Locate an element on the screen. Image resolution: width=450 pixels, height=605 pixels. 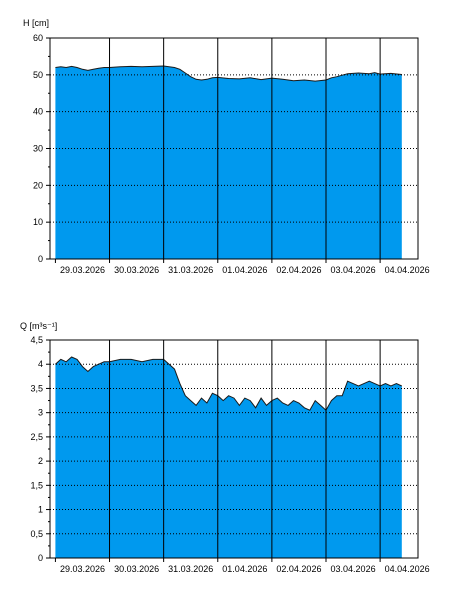
discharge-series-line is located at coordinates (229, 383).